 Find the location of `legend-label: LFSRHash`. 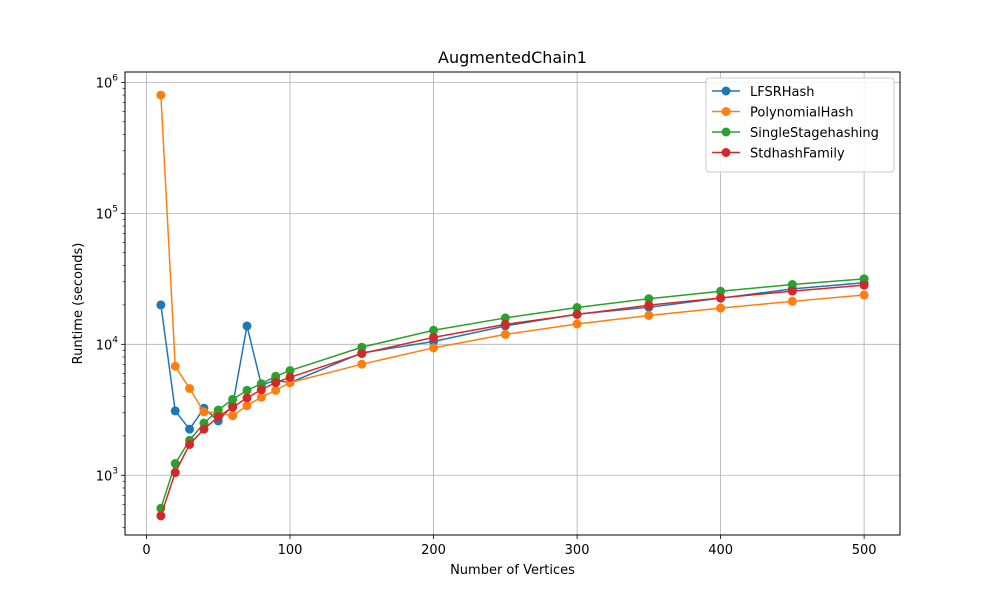

legend-label: LFSRHash is located at coordinates (782, 92).